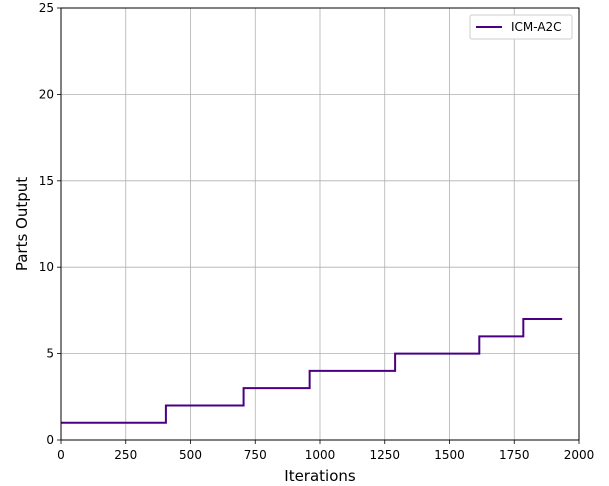 The image size is (609, 486). Describe the element at coordinates (449, 455) in the screenshot. I see `x-tick-label-6: 1500` at that location.